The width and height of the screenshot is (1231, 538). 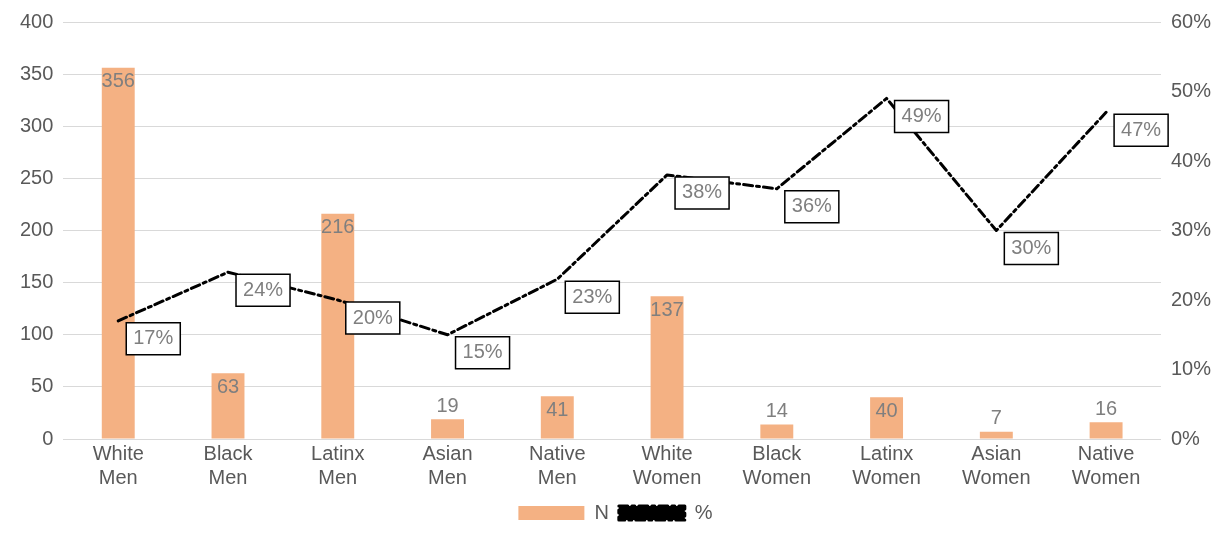 What do you see at coordinates (886, 464) in the screenshot?
I see `x-tick-label: Latinx Women` at bounding box center [886, 464].